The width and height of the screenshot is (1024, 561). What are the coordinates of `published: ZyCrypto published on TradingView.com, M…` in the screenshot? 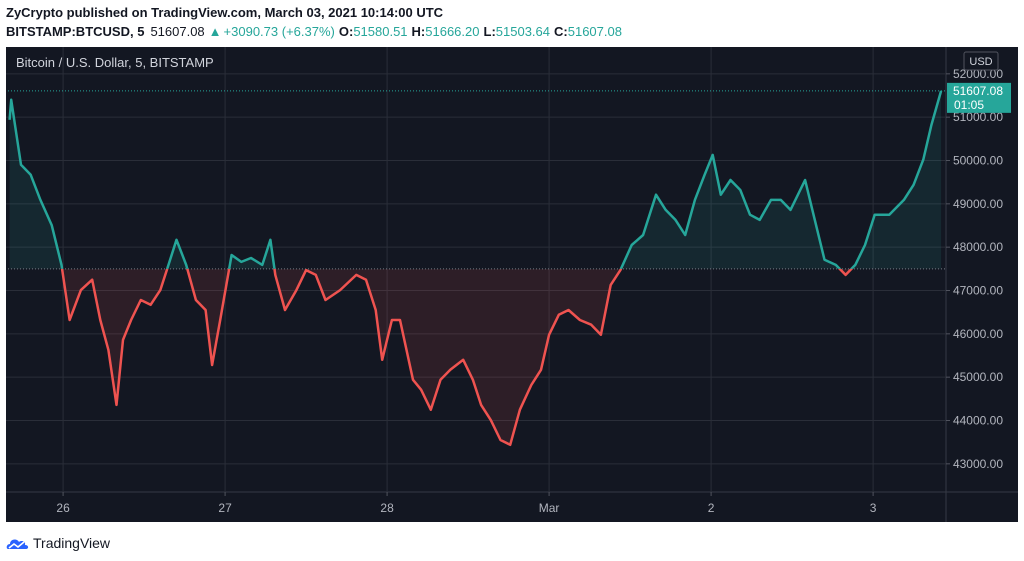 It's located at (225, 12).